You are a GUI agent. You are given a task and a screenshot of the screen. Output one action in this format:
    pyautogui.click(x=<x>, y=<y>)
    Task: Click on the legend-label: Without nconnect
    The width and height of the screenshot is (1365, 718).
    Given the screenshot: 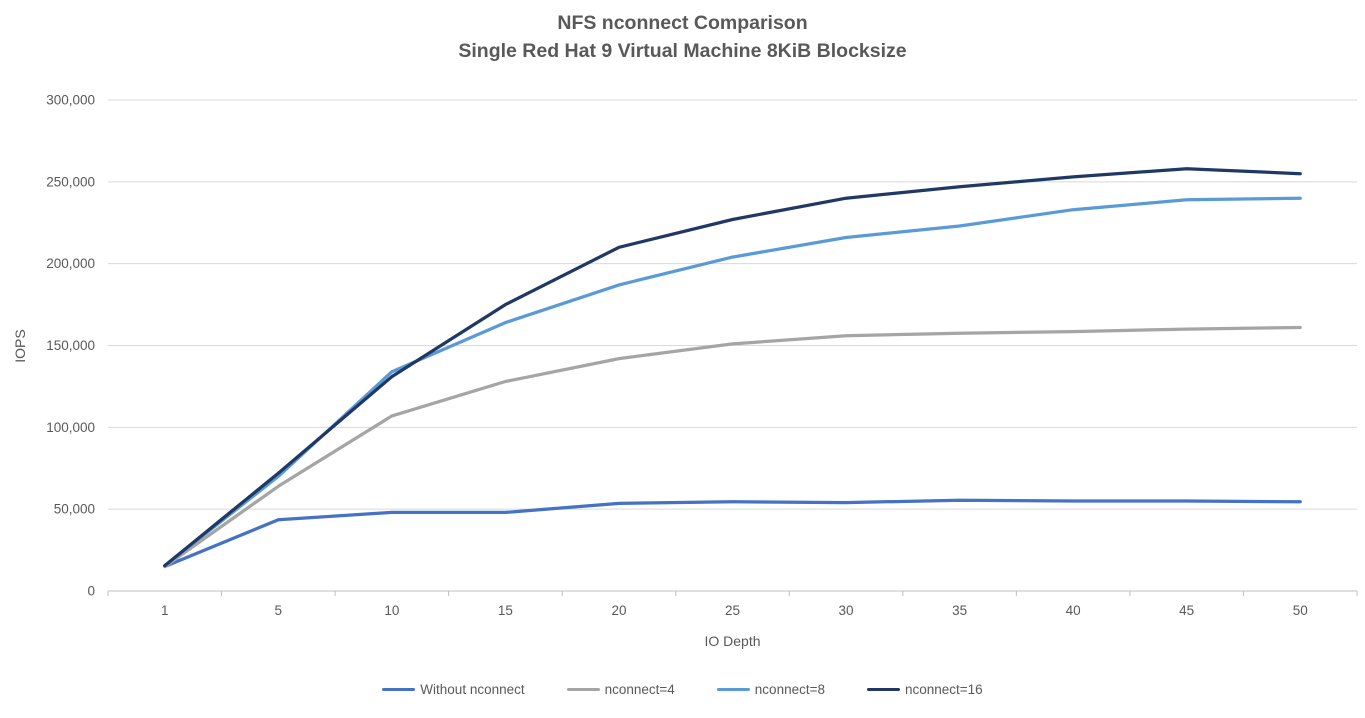 What is the action you would take?
    pyautogui.click(x=472, y=689)
    